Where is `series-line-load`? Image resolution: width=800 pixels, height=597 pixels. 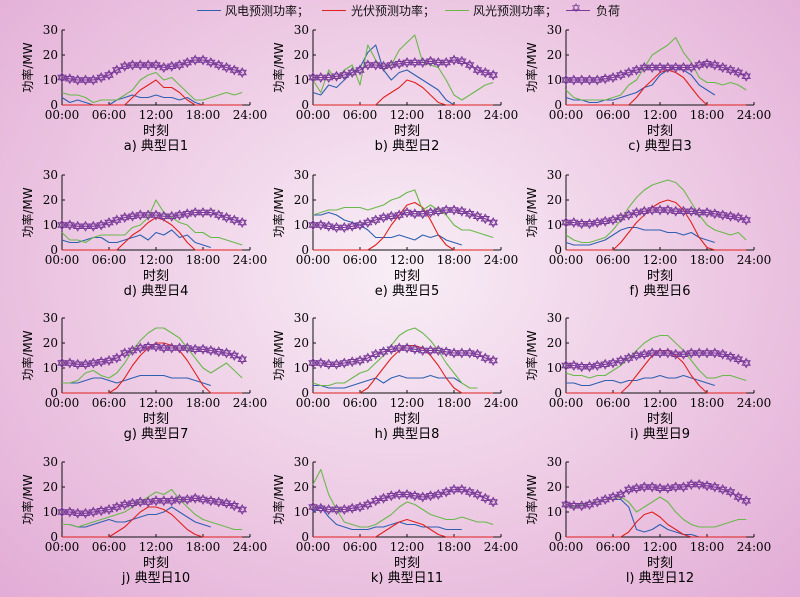
series-line-load is located at coordinates (656, 72).